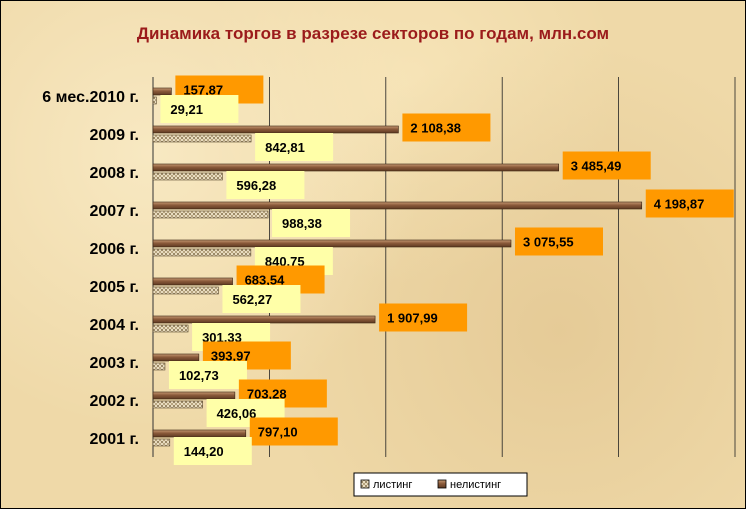 The image size is (746, 509). I want to click on category-label: 6 мес.2010 г., so click(90, 97).